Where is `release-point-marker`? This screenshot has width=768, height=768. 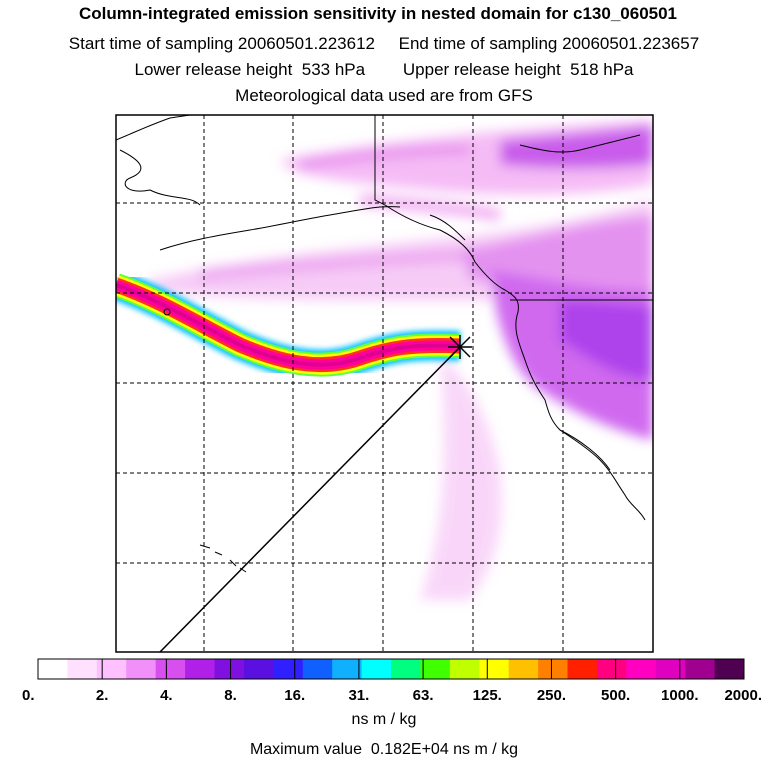
release-point-marker is located at coordinates (460, 347).